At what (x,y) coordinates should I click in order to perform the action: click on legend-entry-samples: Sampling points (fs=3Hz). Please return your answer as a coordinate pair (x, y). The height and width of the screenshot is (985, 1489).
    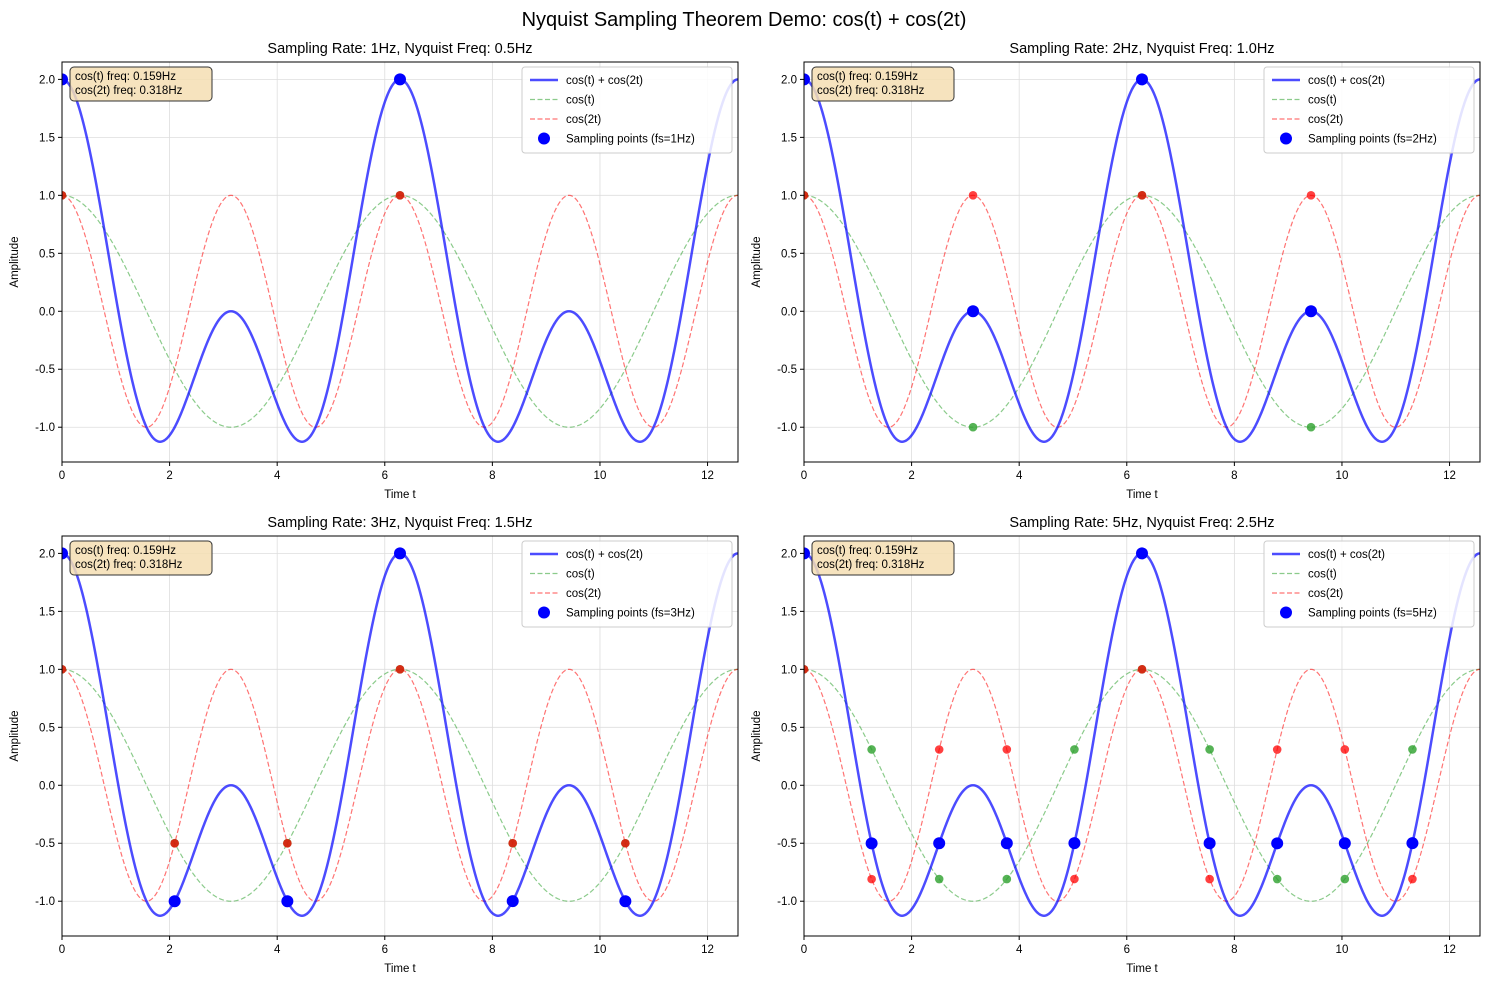
    Looking at the image, I should click on (616, 613).